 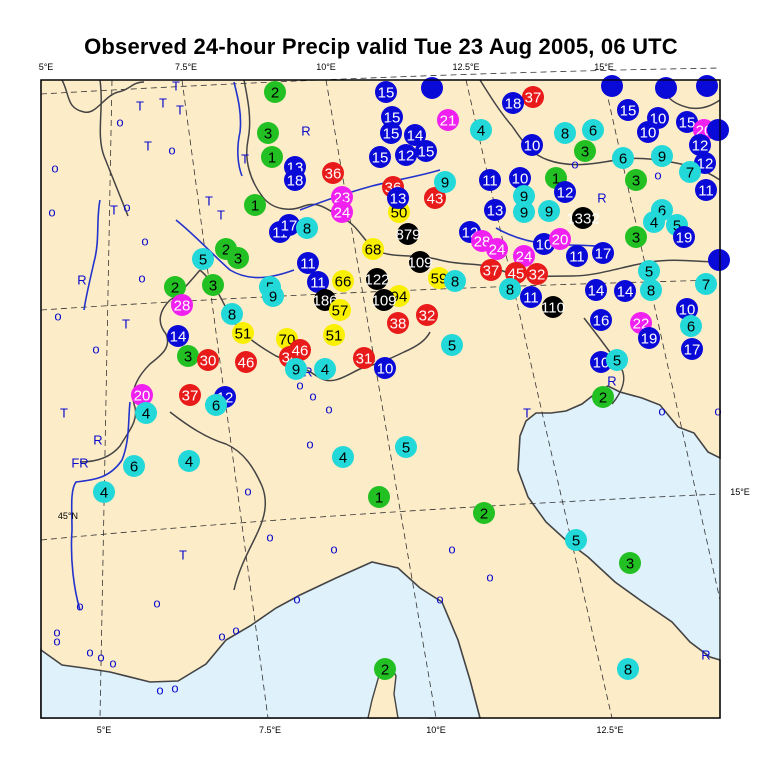 What do you see at coordinates (340, 310) in the screenshot?
I see `precip-station: 57` at bounding box center [340, 310].